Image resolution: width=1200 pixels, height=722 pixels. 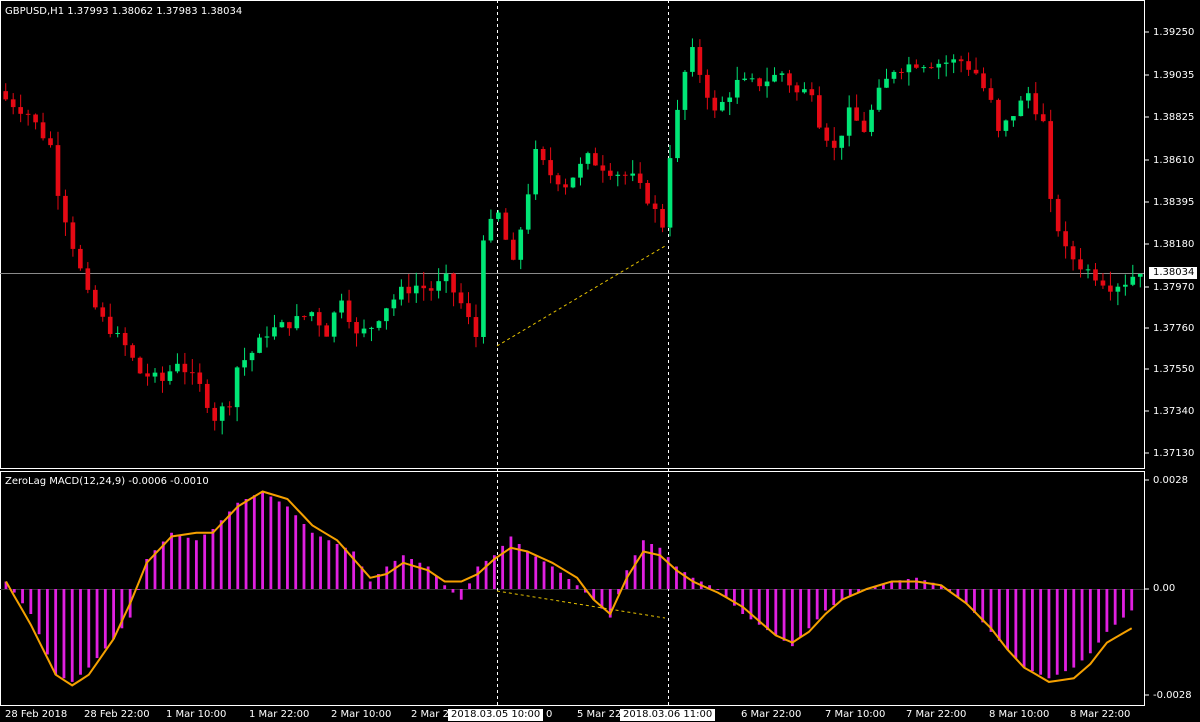 I want to click on price-trendline, so click(x=581, y=296).